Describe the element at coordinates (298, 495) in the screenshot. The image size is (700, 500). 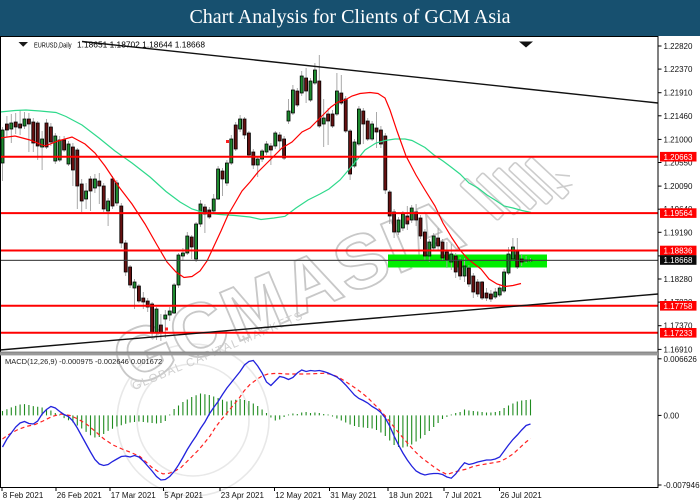
I see `svg-text: 12 May 2021` at that location.